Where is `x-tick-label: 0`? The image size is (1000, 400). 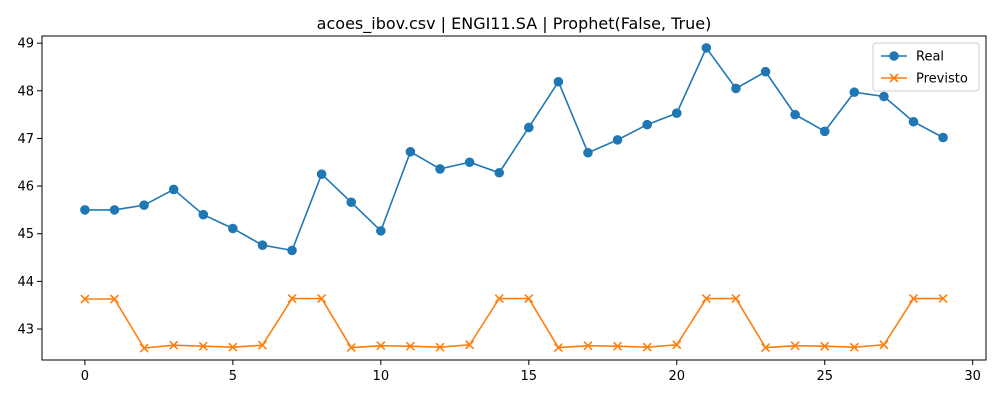 x-tick-label: 0 is located at coordinates (85, 376).